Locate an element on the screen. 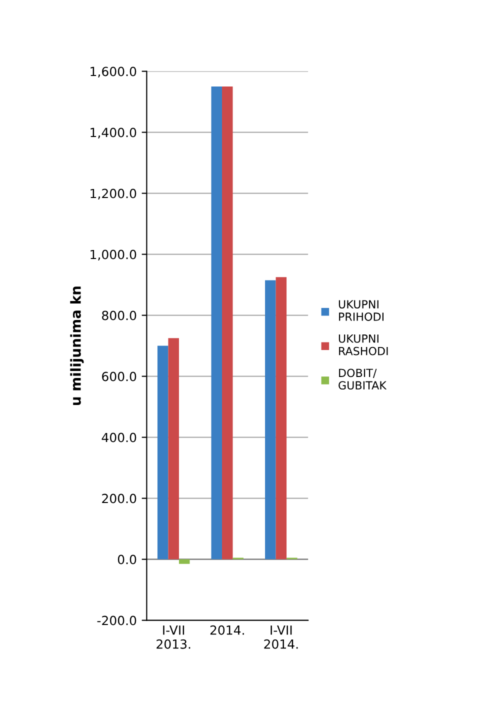 The width and height of the screenshot is (489, 713). y-tick-label: -200.0 is located at coordinates (116, 621).